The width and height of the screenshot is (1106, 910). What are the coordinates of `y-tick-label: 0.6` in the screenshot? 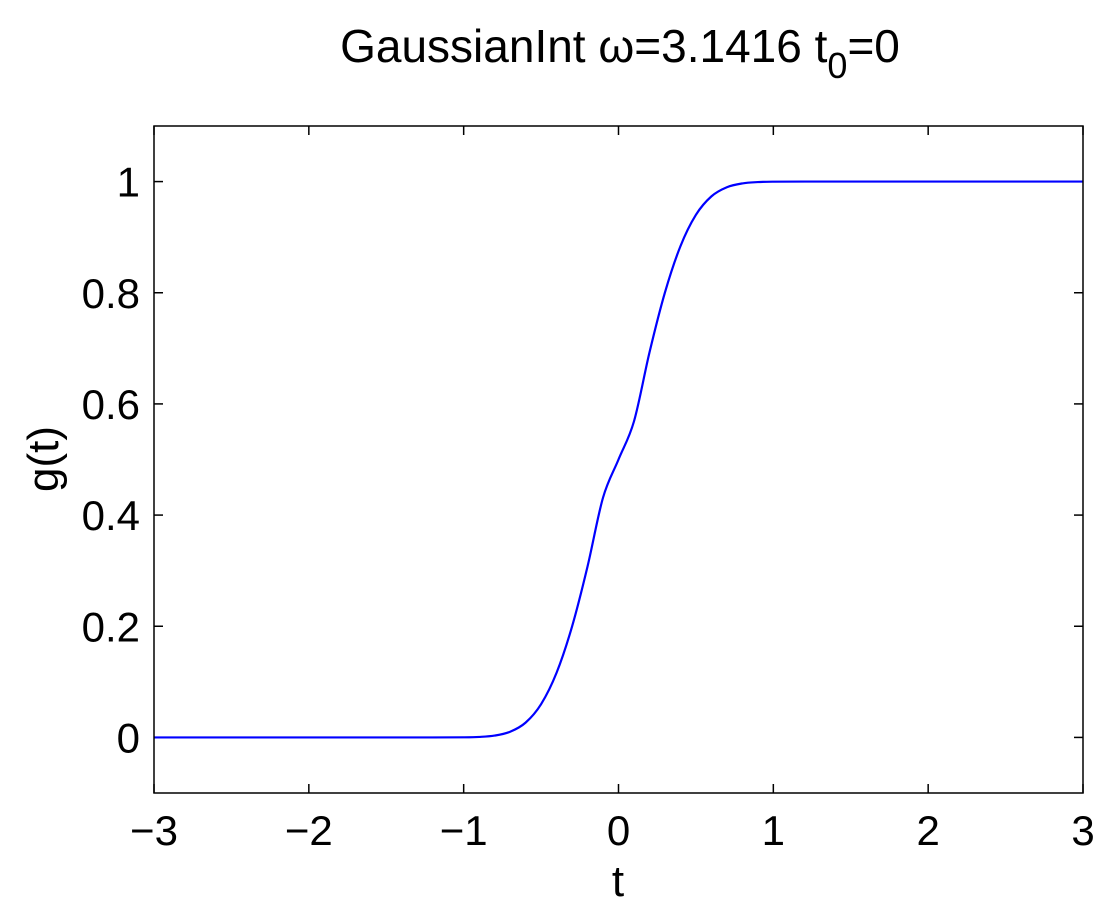 It's located at (111, 404).